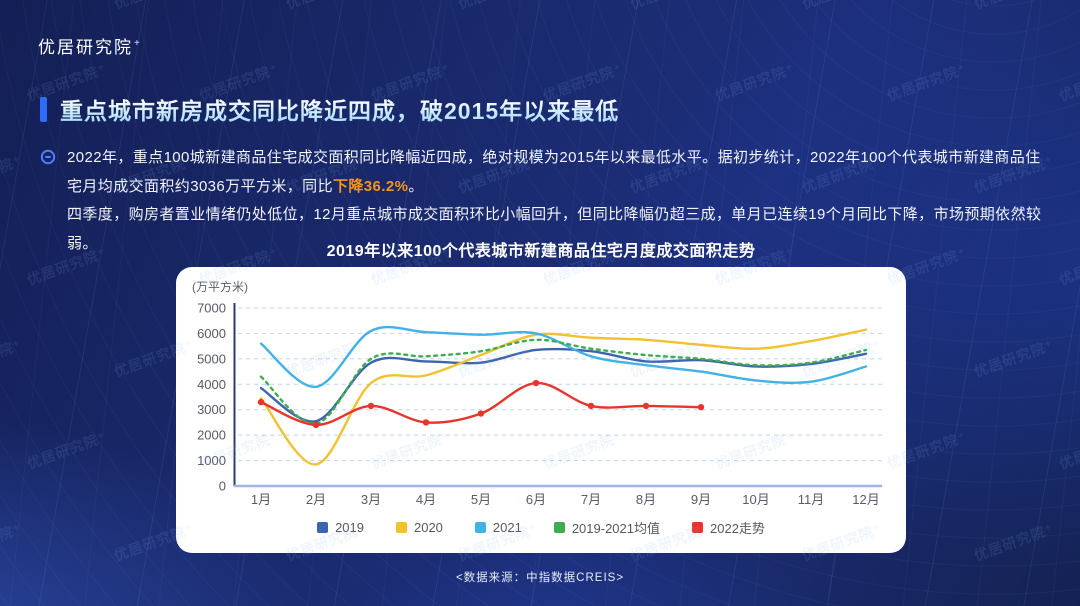  I want to click on brand-logo-plus-icon: +, so click(138, 44).